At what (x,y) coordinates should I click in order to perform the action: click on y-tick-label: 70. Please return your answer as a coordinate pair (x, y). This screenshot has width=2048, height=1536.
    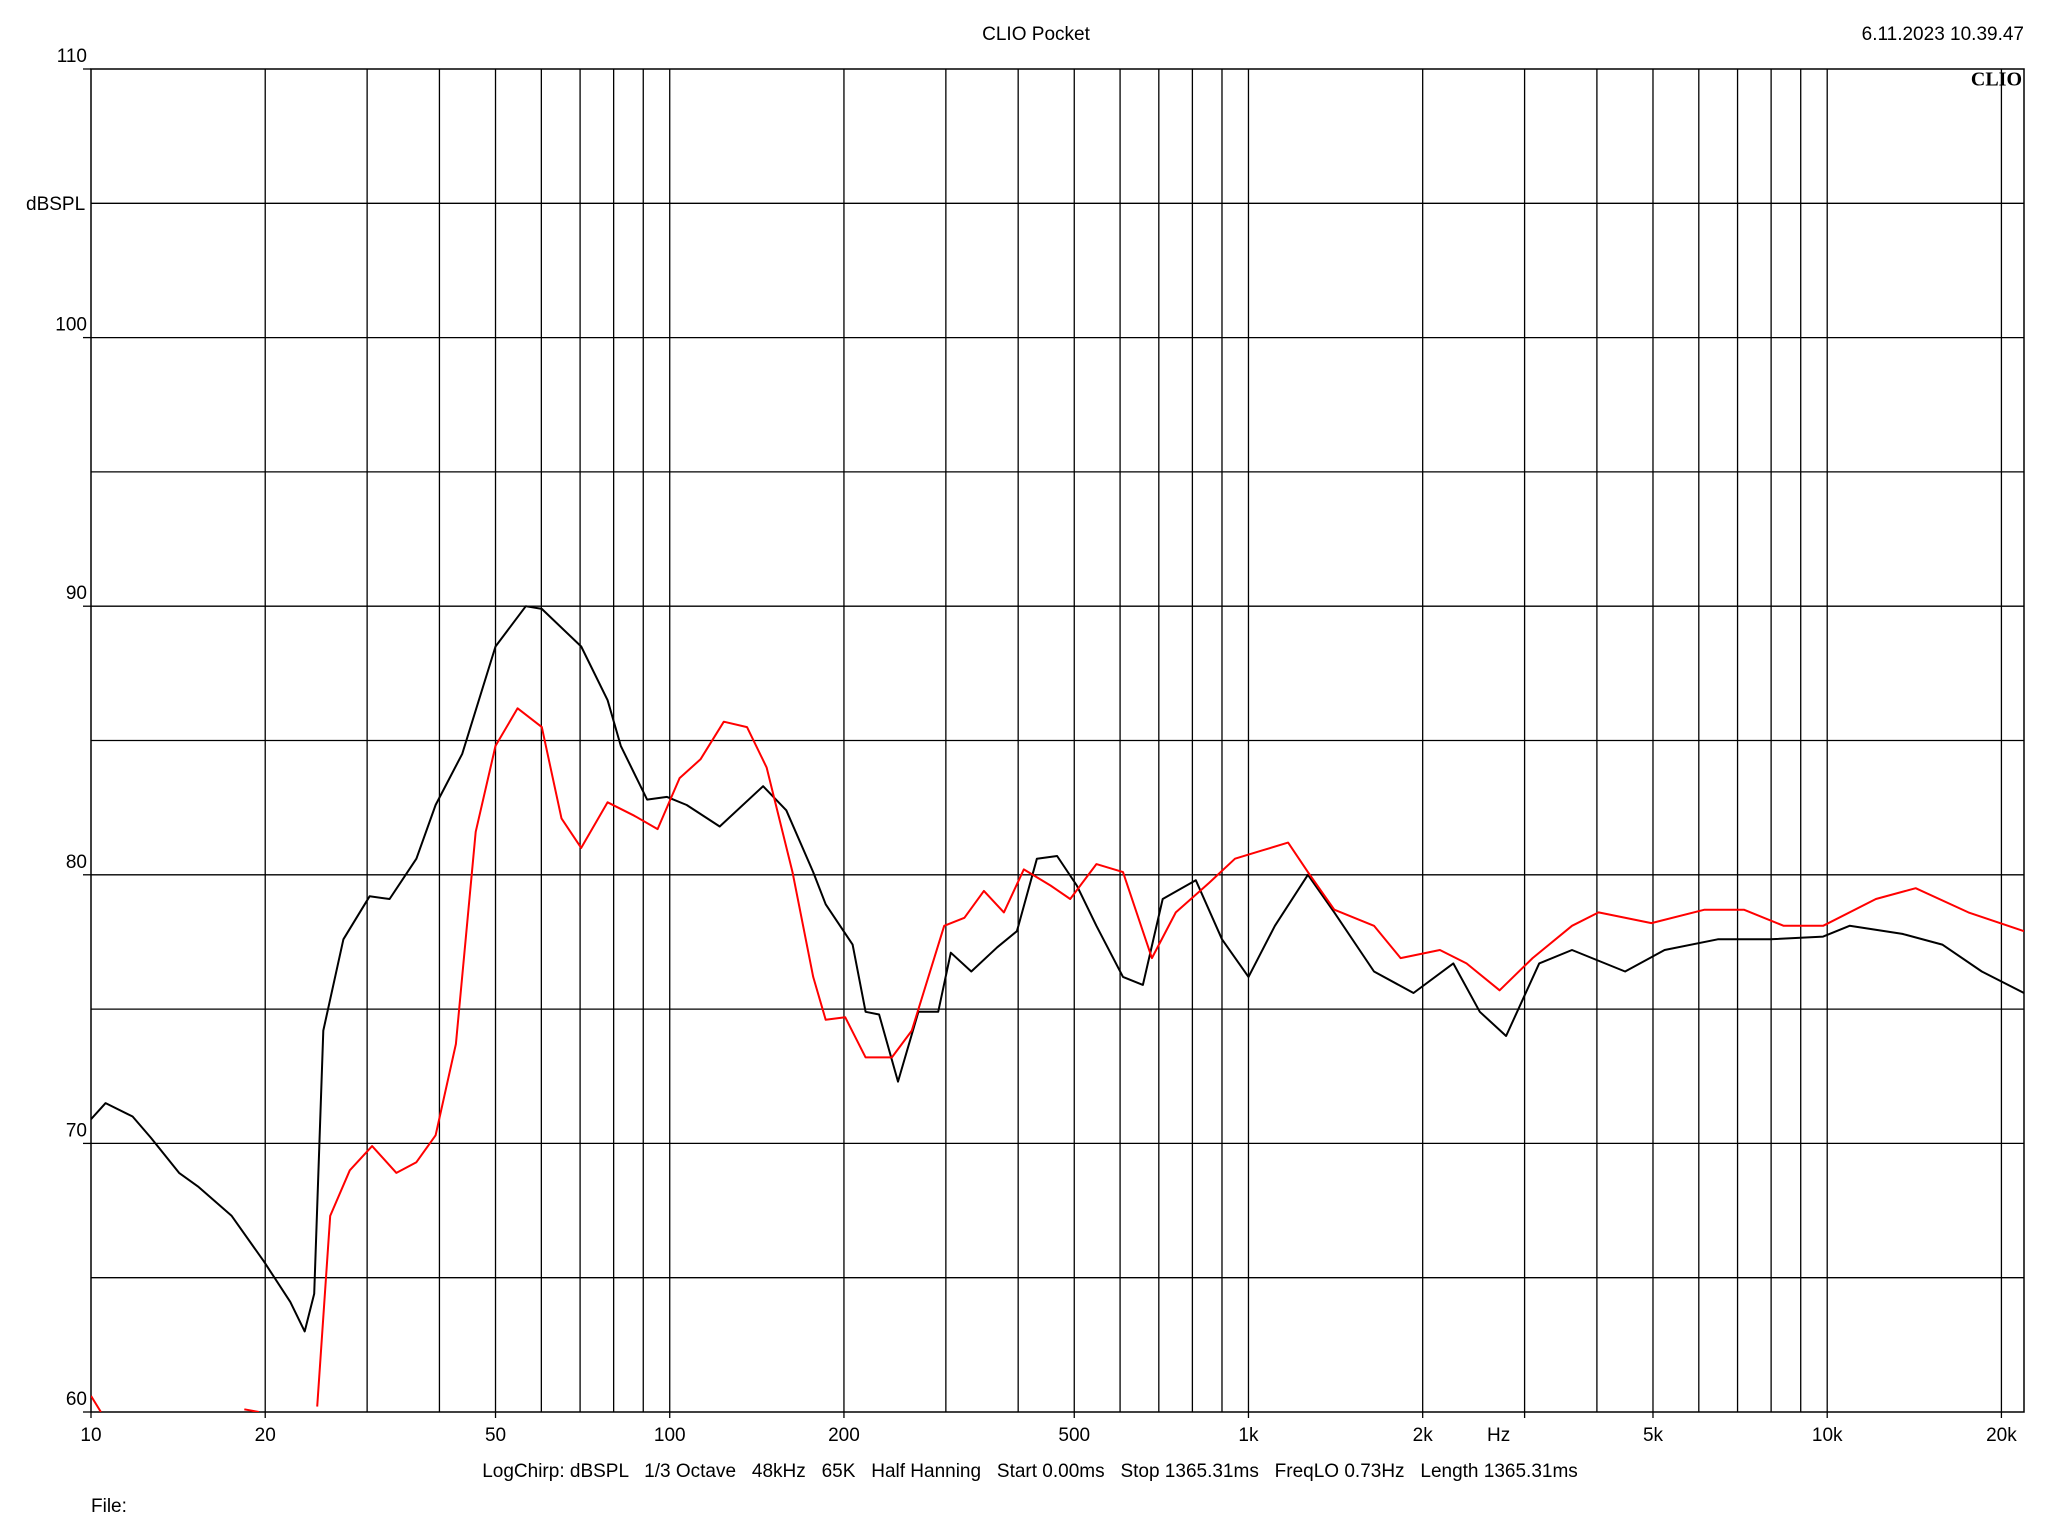
    Looking at the image, I should click on (76, 1130).